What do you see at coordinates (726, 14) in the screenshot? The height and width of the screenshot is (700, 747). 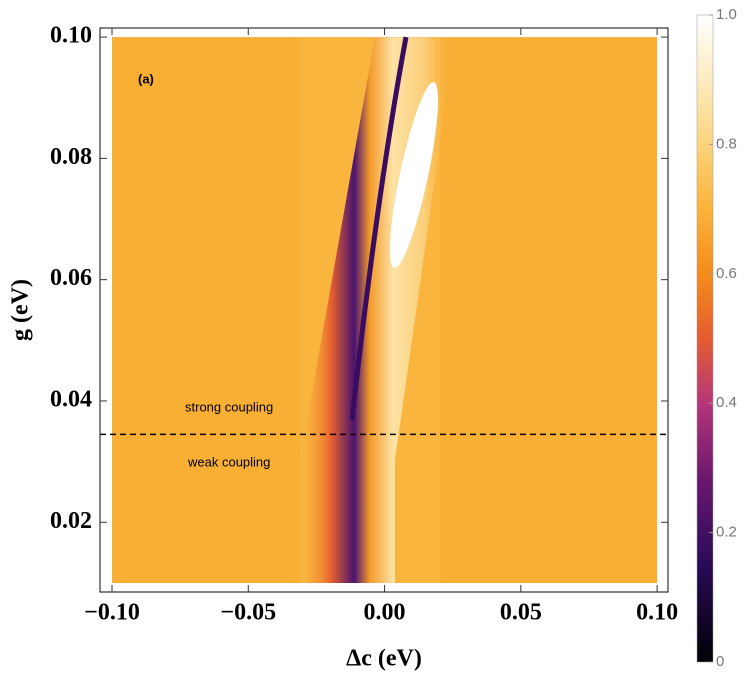 I see `colorbar-tick-label: 1.0` at bounding box center [726, 14].